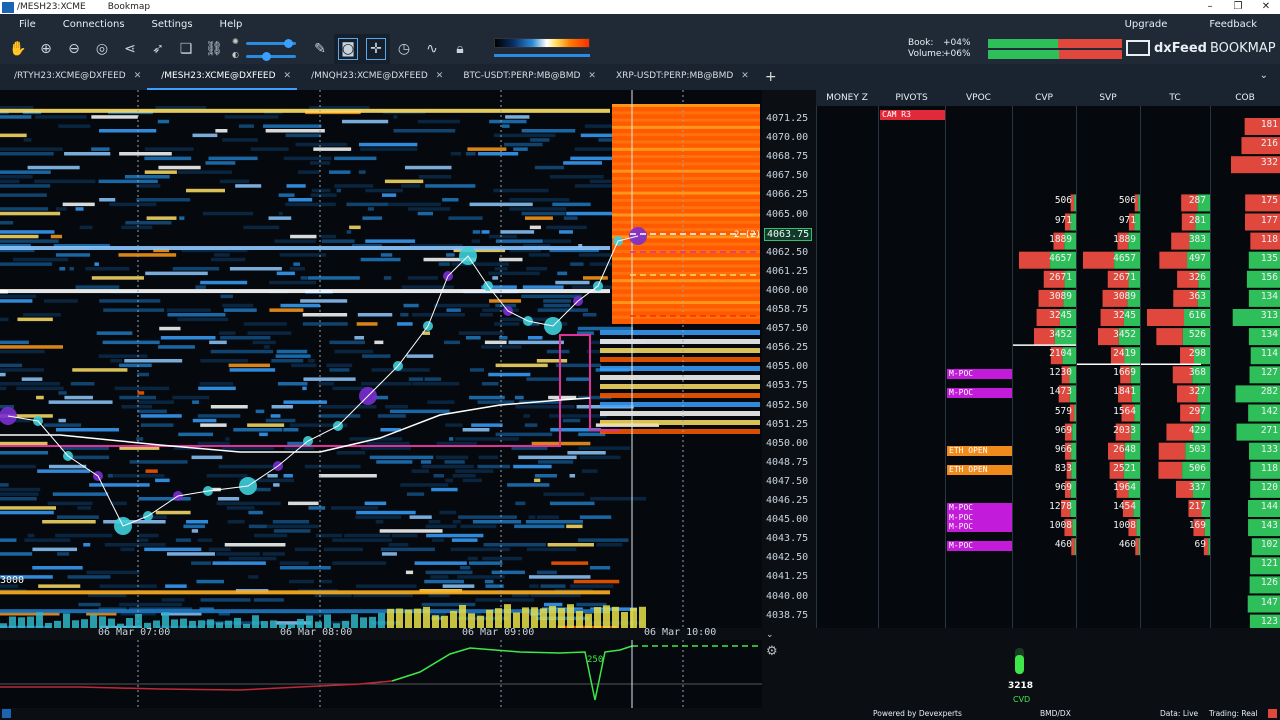 The height and width of the screenshot is (720, 1280). What do you see at coordinates (1201, 48) in the screenshot?
I see `dxfeed-bookmap-logo: dxFeed BOOKMAP` at bounding box center [1201, 48].